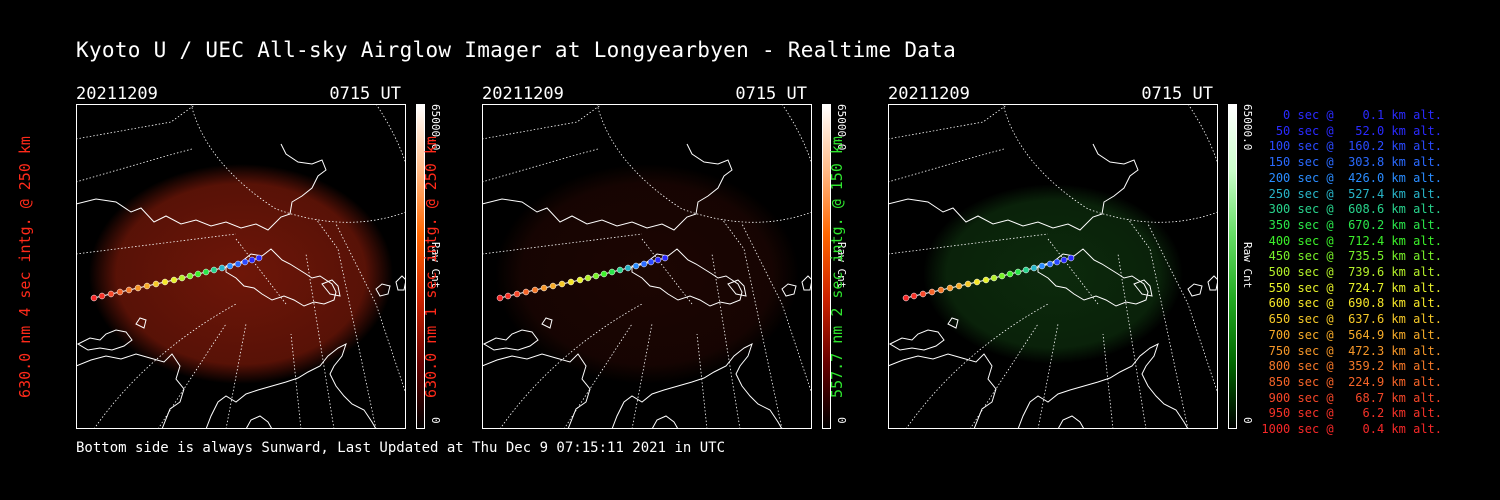 The image size is (1500, 500). What do you see at coordinates (1355, 162) in the screenshot?
I see `legend-entry: 150 sec @ 303.8 km alt.` at bounding box center [1355, 162].